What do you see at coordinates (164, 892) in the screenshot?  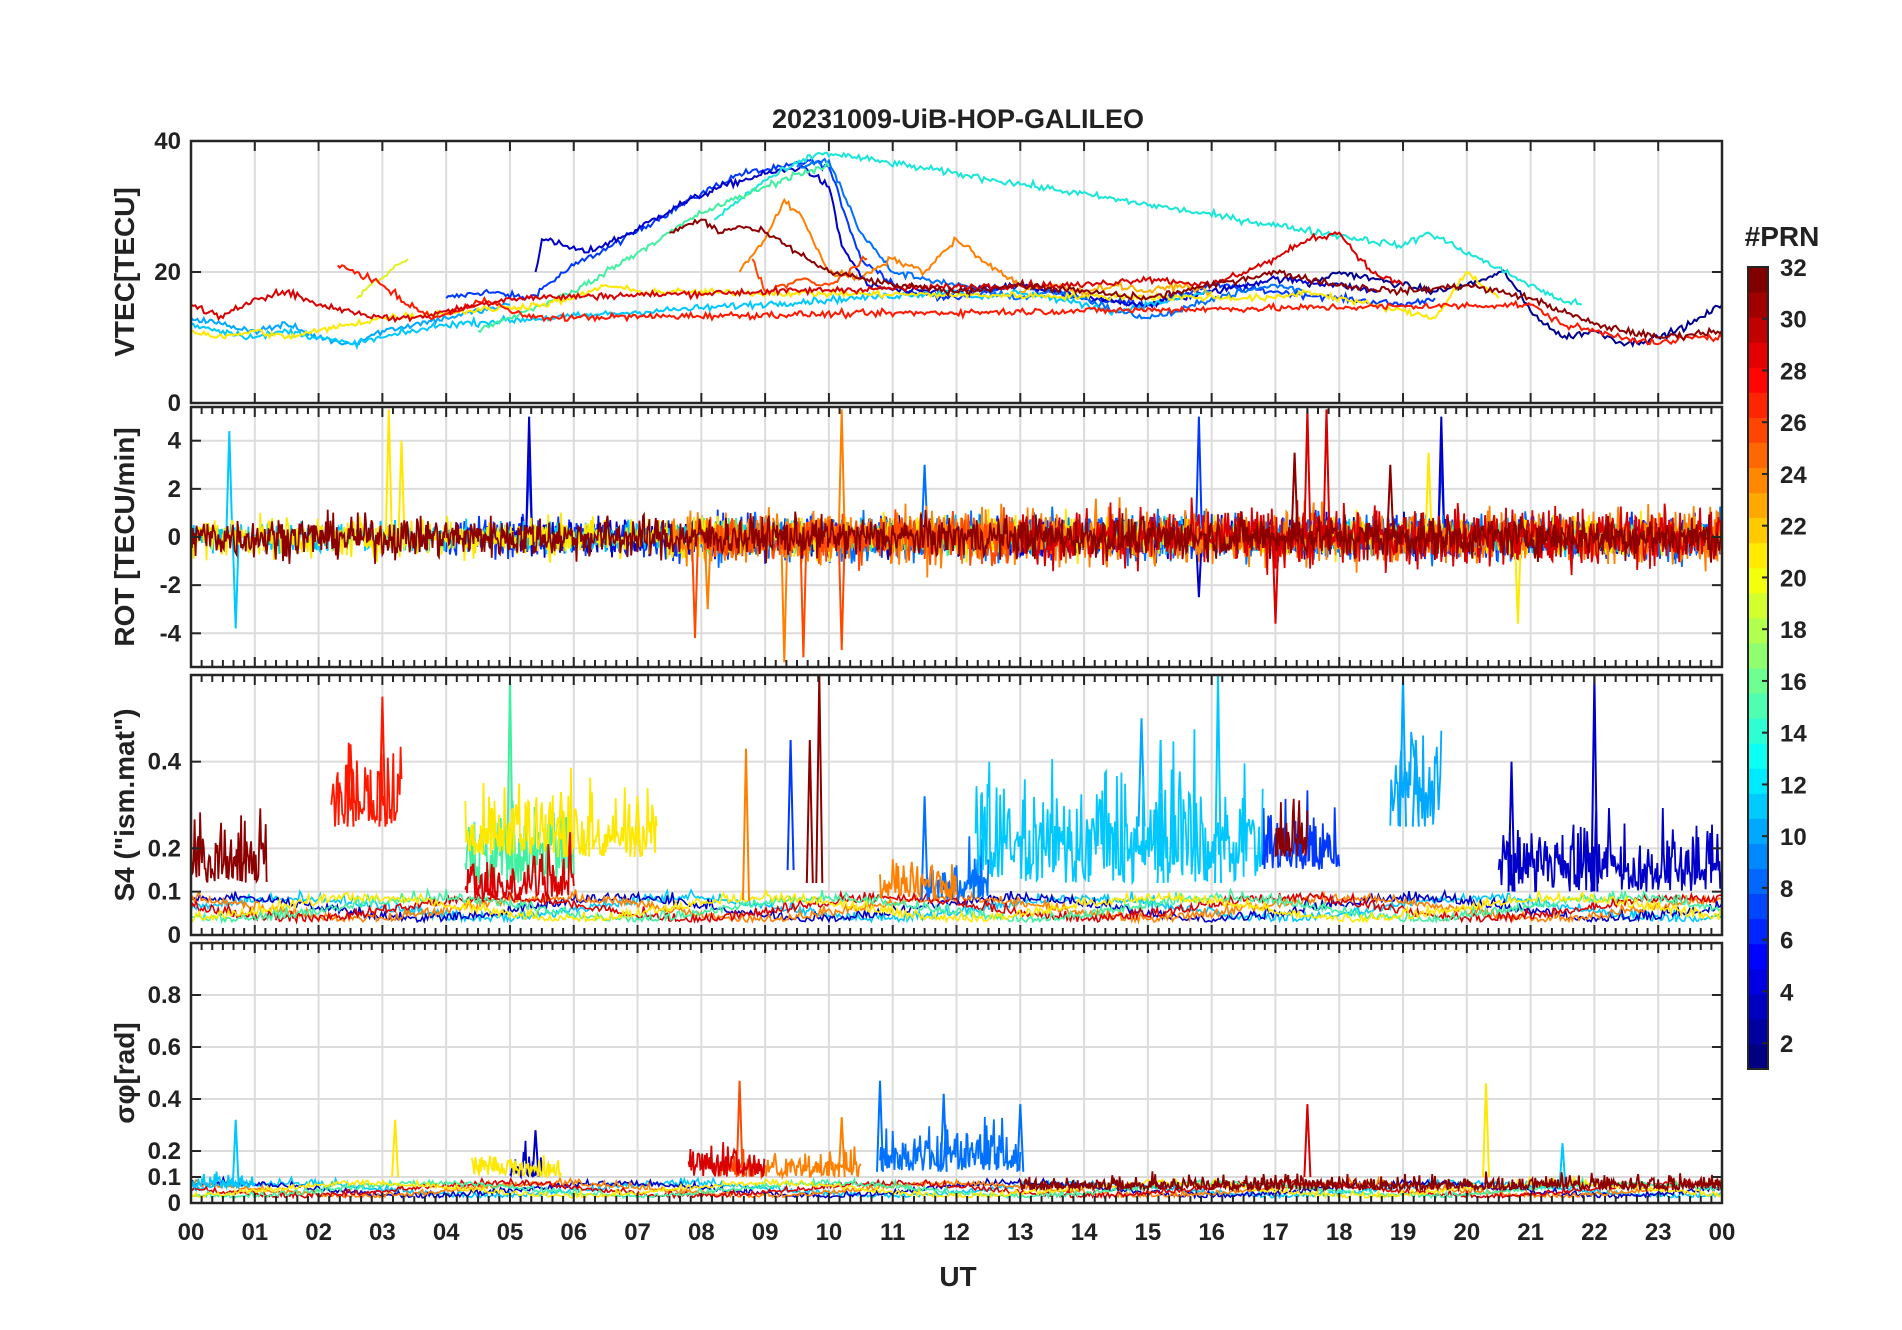 I see `y-tick-label-s4: 0.1` at bounding box center [164, 892].